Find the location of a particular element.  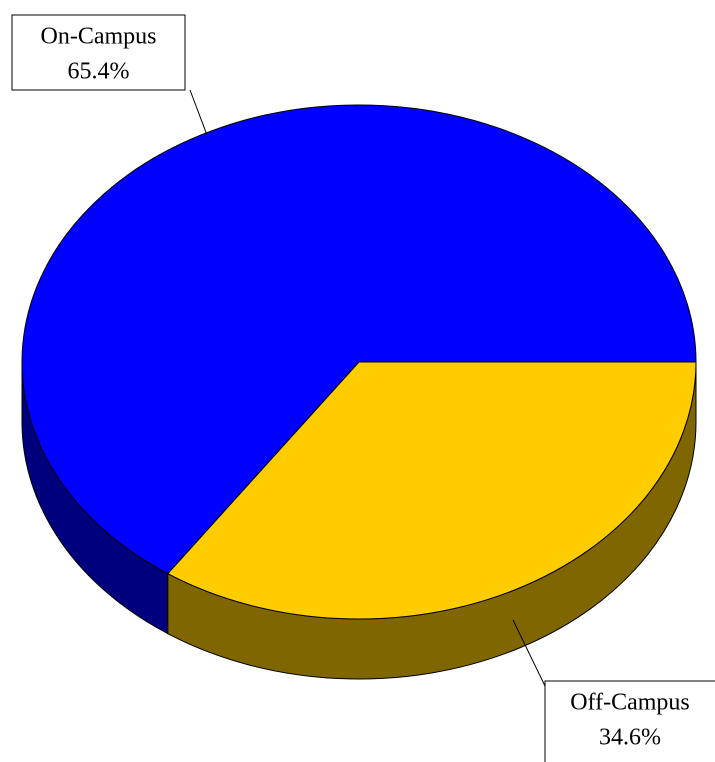

slice-value-label: 65.4% is located at coordinates (99, 72).